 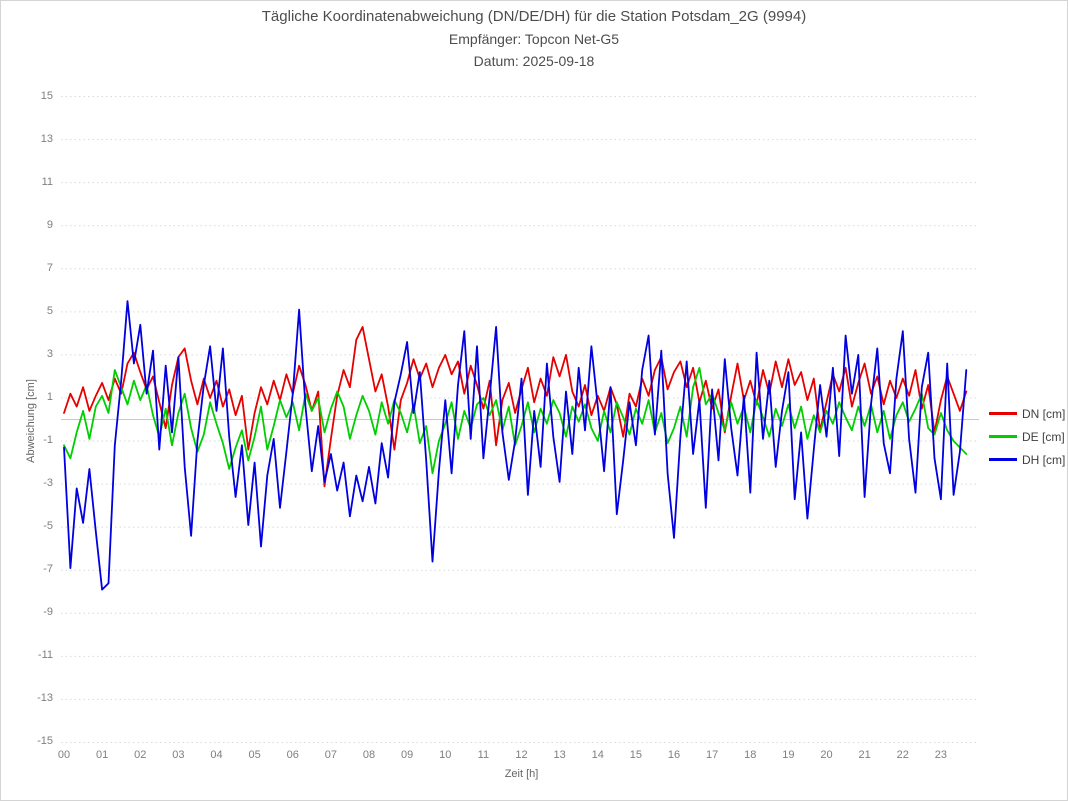 What do you see at coordinates (48, 483) in the screenshot?
I see `y-tick-label: -3` at bounding box center [48, 483].